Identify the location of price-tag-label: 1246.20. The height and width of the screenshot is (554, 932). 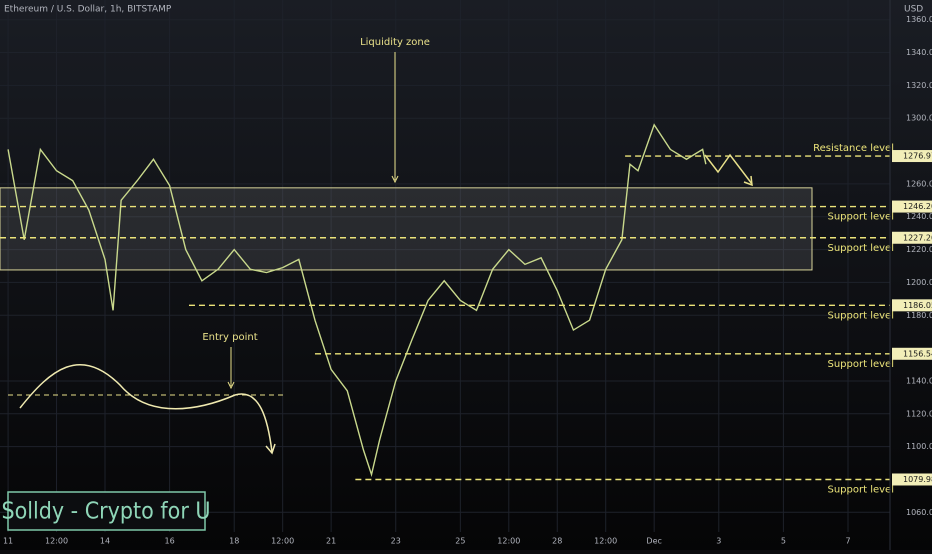
(917, 206).